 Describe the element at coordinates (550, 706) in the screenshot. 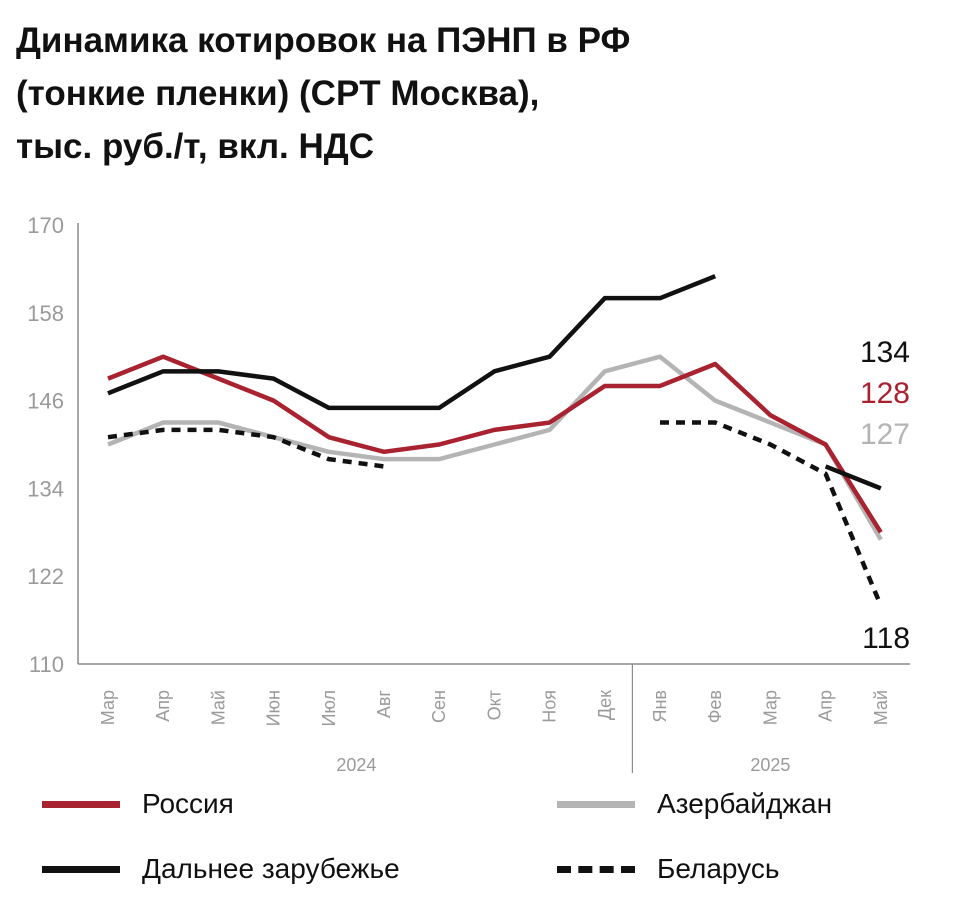

I see `x-tick-label: Ноя` at that location.